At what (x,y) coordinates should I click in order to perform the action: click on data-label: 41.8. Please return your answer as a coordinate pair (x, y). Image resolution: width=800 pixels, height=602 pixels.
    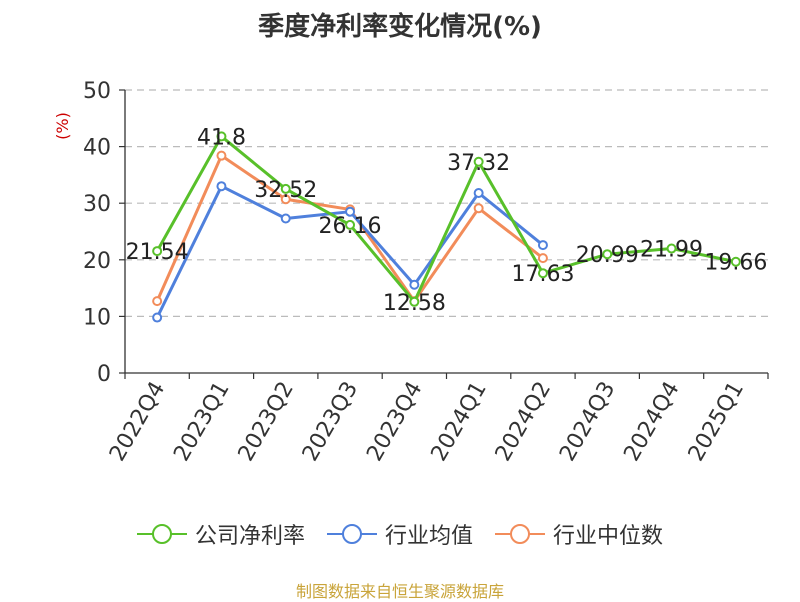
    Looking at the image, I should click on (221, 137).